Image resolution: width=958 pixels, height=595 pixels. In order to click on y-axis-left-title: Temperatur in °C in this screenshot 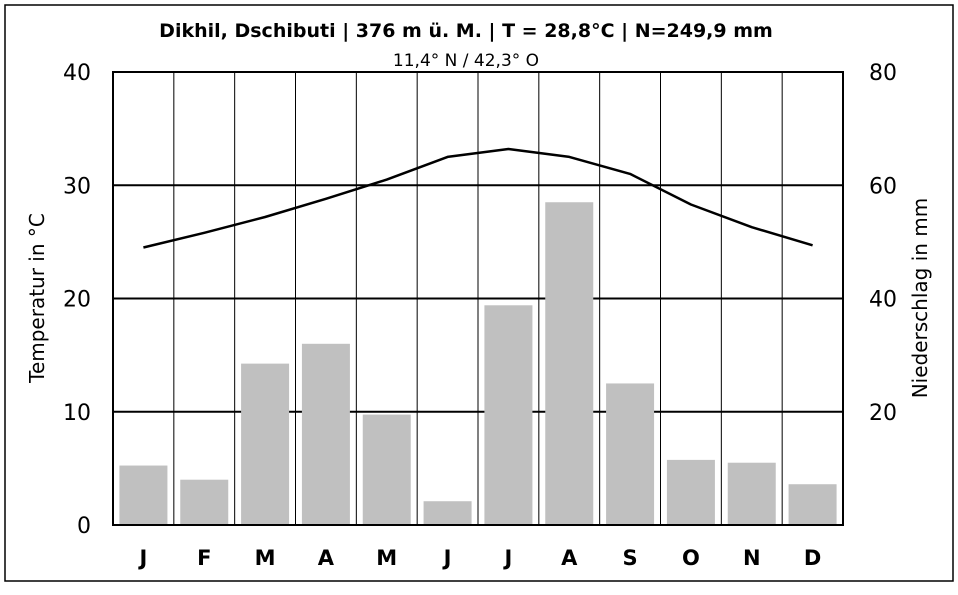, I will do `click(37, 298)`.